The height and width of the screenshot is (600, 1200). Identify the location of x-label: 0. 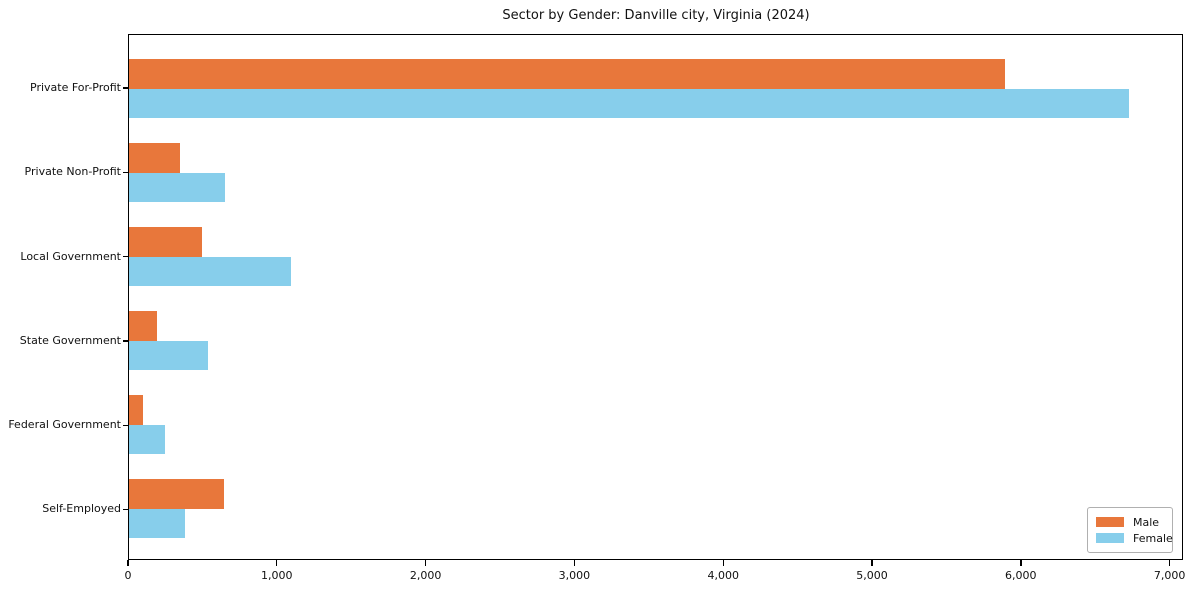
(128, 575).